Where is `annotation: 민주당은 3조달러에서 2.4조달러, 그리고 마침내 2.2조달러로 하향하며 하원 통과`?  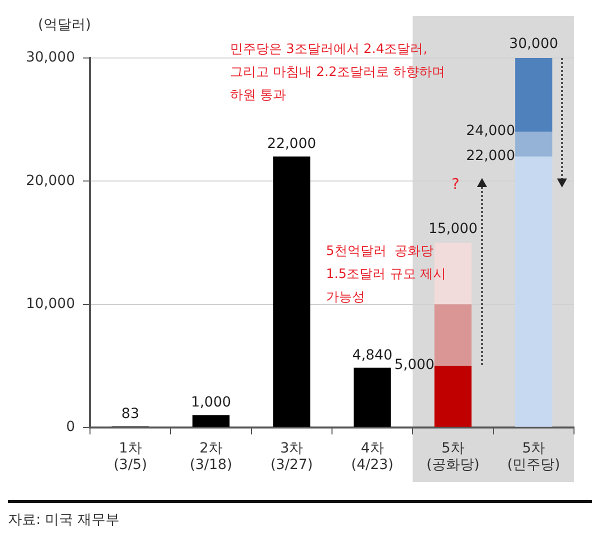
annotation: 민주당은 3조달러에서 2.4조달러, 그리고 마침내 2.2조달러로 하향하며 하원 통과 is located at coordinates (338, 73).